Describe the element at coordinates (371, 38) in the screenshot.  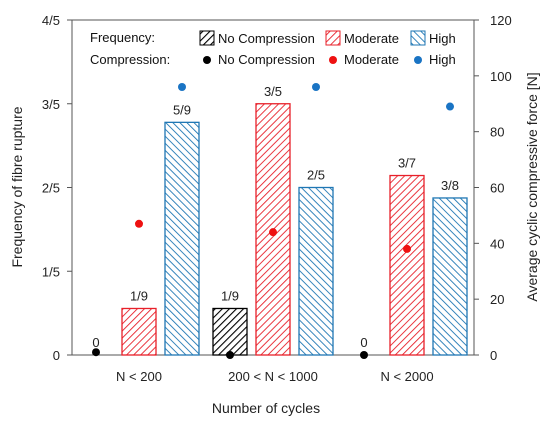
I see `legend-bar-moderate: Moderate` at that location.